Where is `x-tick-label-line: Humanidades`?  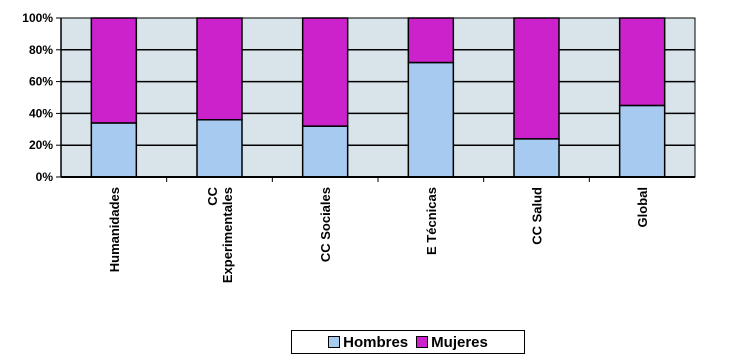
x-tick-label-line: Humanidades is located at coordinates (114, 229).